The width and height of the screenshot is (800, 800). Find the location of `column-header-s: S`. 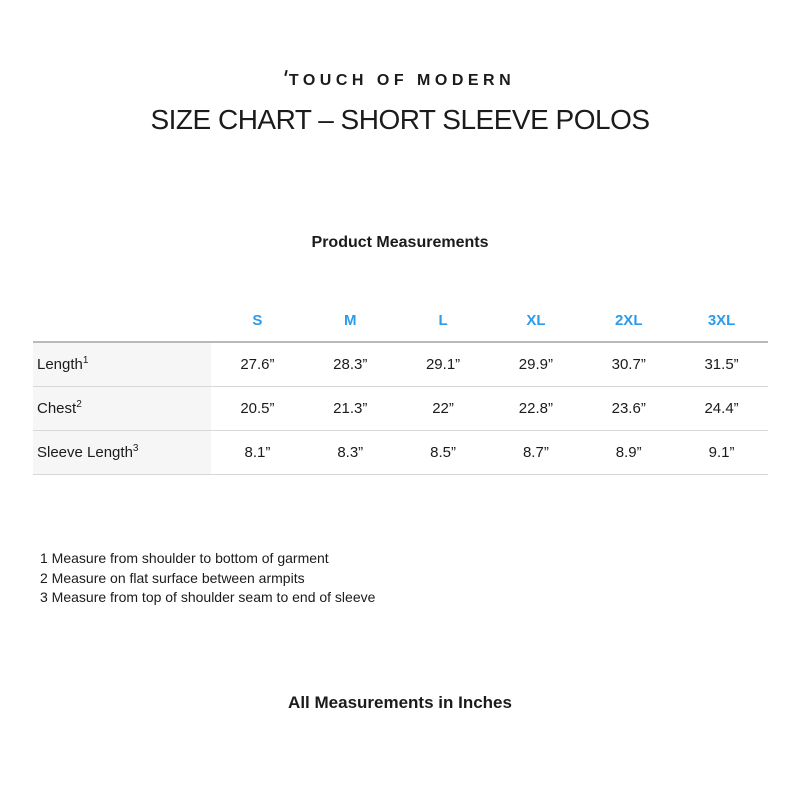

column-header-s: S is located at coordinates (257, 321).